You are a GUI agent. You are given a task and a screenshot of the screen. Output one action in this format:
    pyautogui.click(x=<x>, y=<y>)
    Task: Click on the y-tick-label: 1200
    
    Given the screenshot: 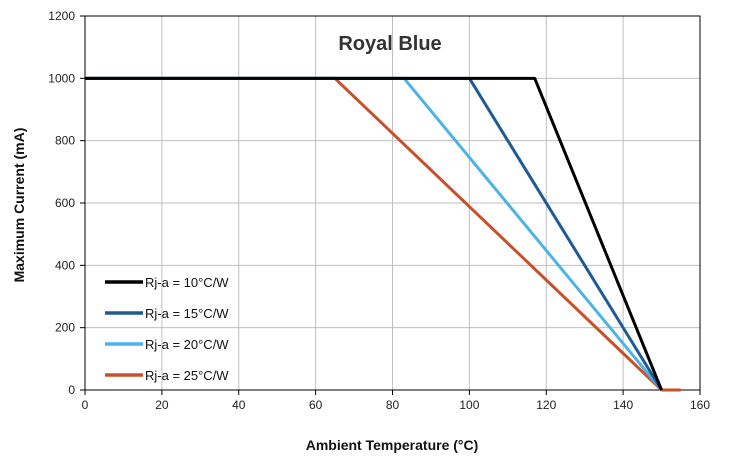 What is the action you would take?
    pyautogui.click(x=61, y=16)
    